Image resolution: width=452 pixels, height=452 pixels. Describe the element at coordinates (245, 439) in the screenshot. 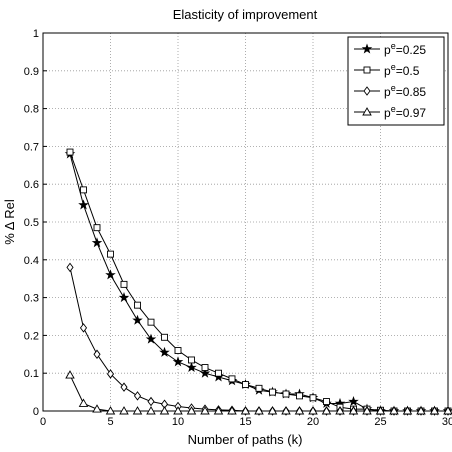

I see `x-axis-label: Number of paths (k)` at that location.